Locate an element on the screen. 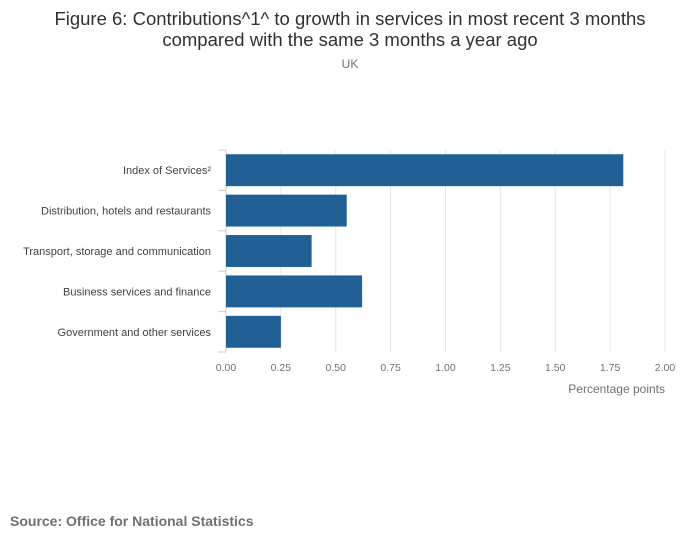  x-tick-label: 0.75 is located at coordinates (390, 368).